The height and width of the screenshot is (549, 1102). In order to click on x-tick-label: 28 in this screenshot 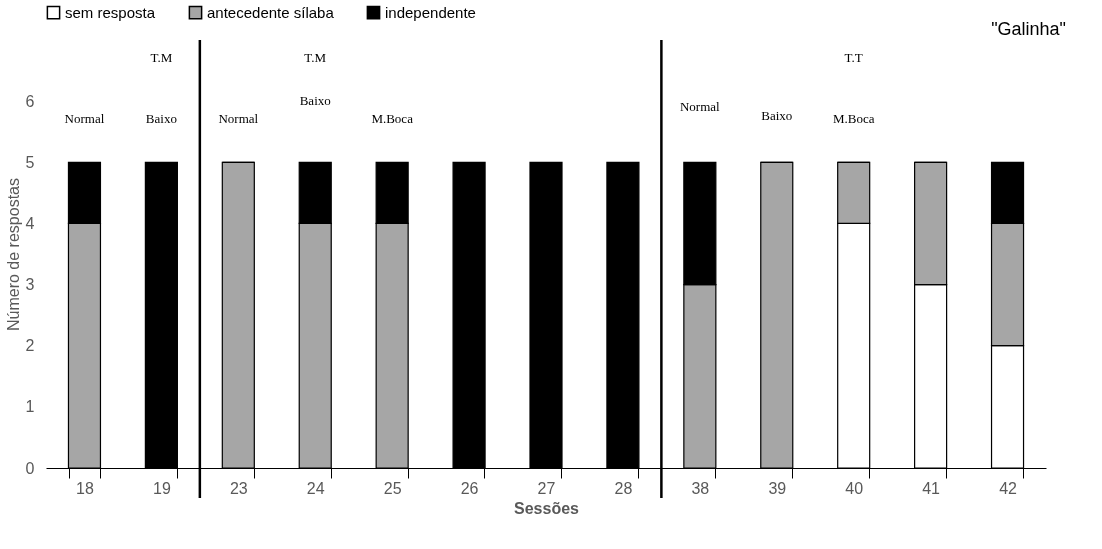, I will do `click(623, 488)`.